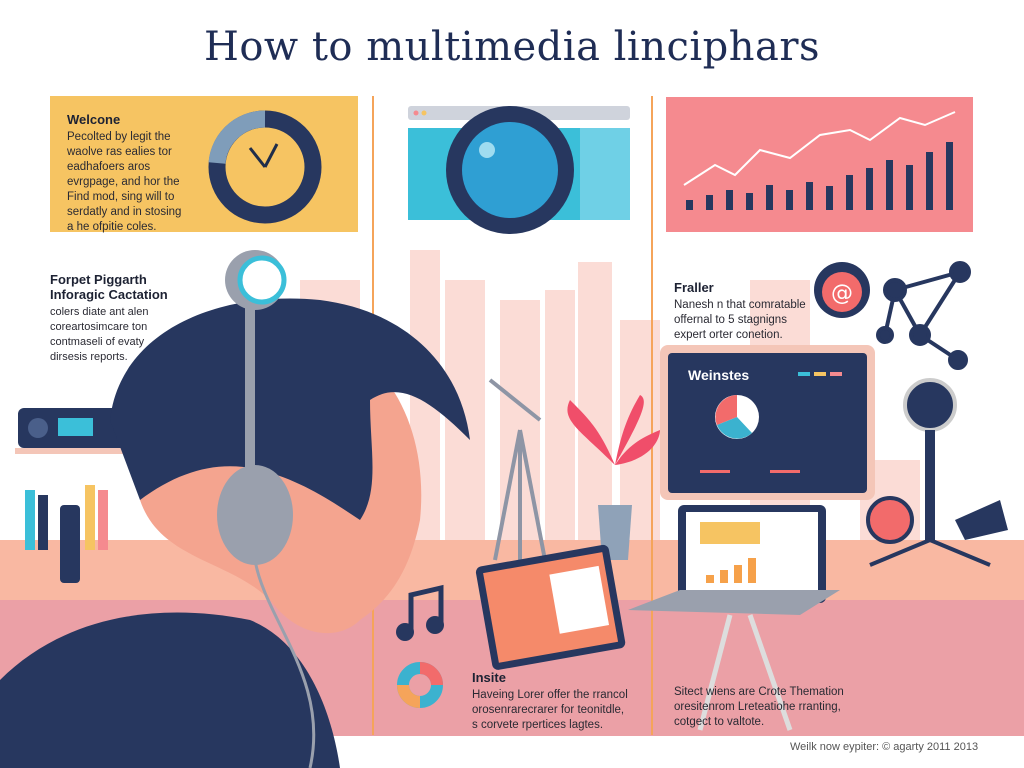 The height and width of the screenshot is (768, 1024). Describe the element at coordinates (98, 279) in the screenshot. I see `left-heading-line1: Forpet Piggarth` at that location.